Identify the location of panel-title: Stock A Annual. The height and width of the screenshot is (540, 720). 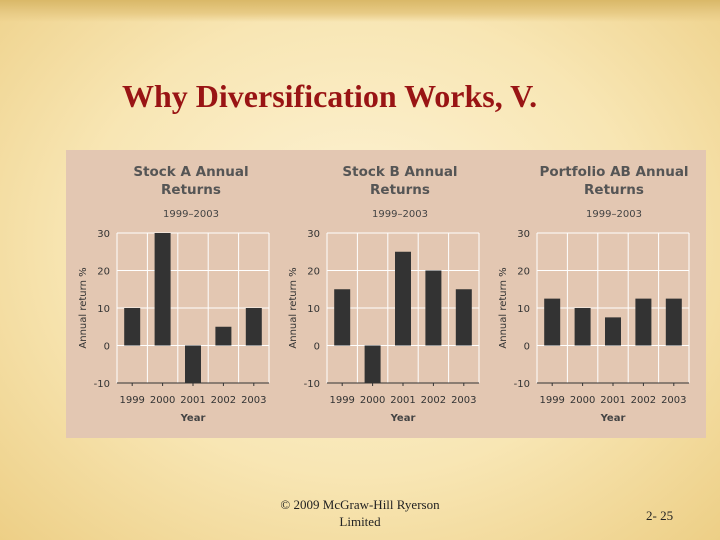
(190, 172).